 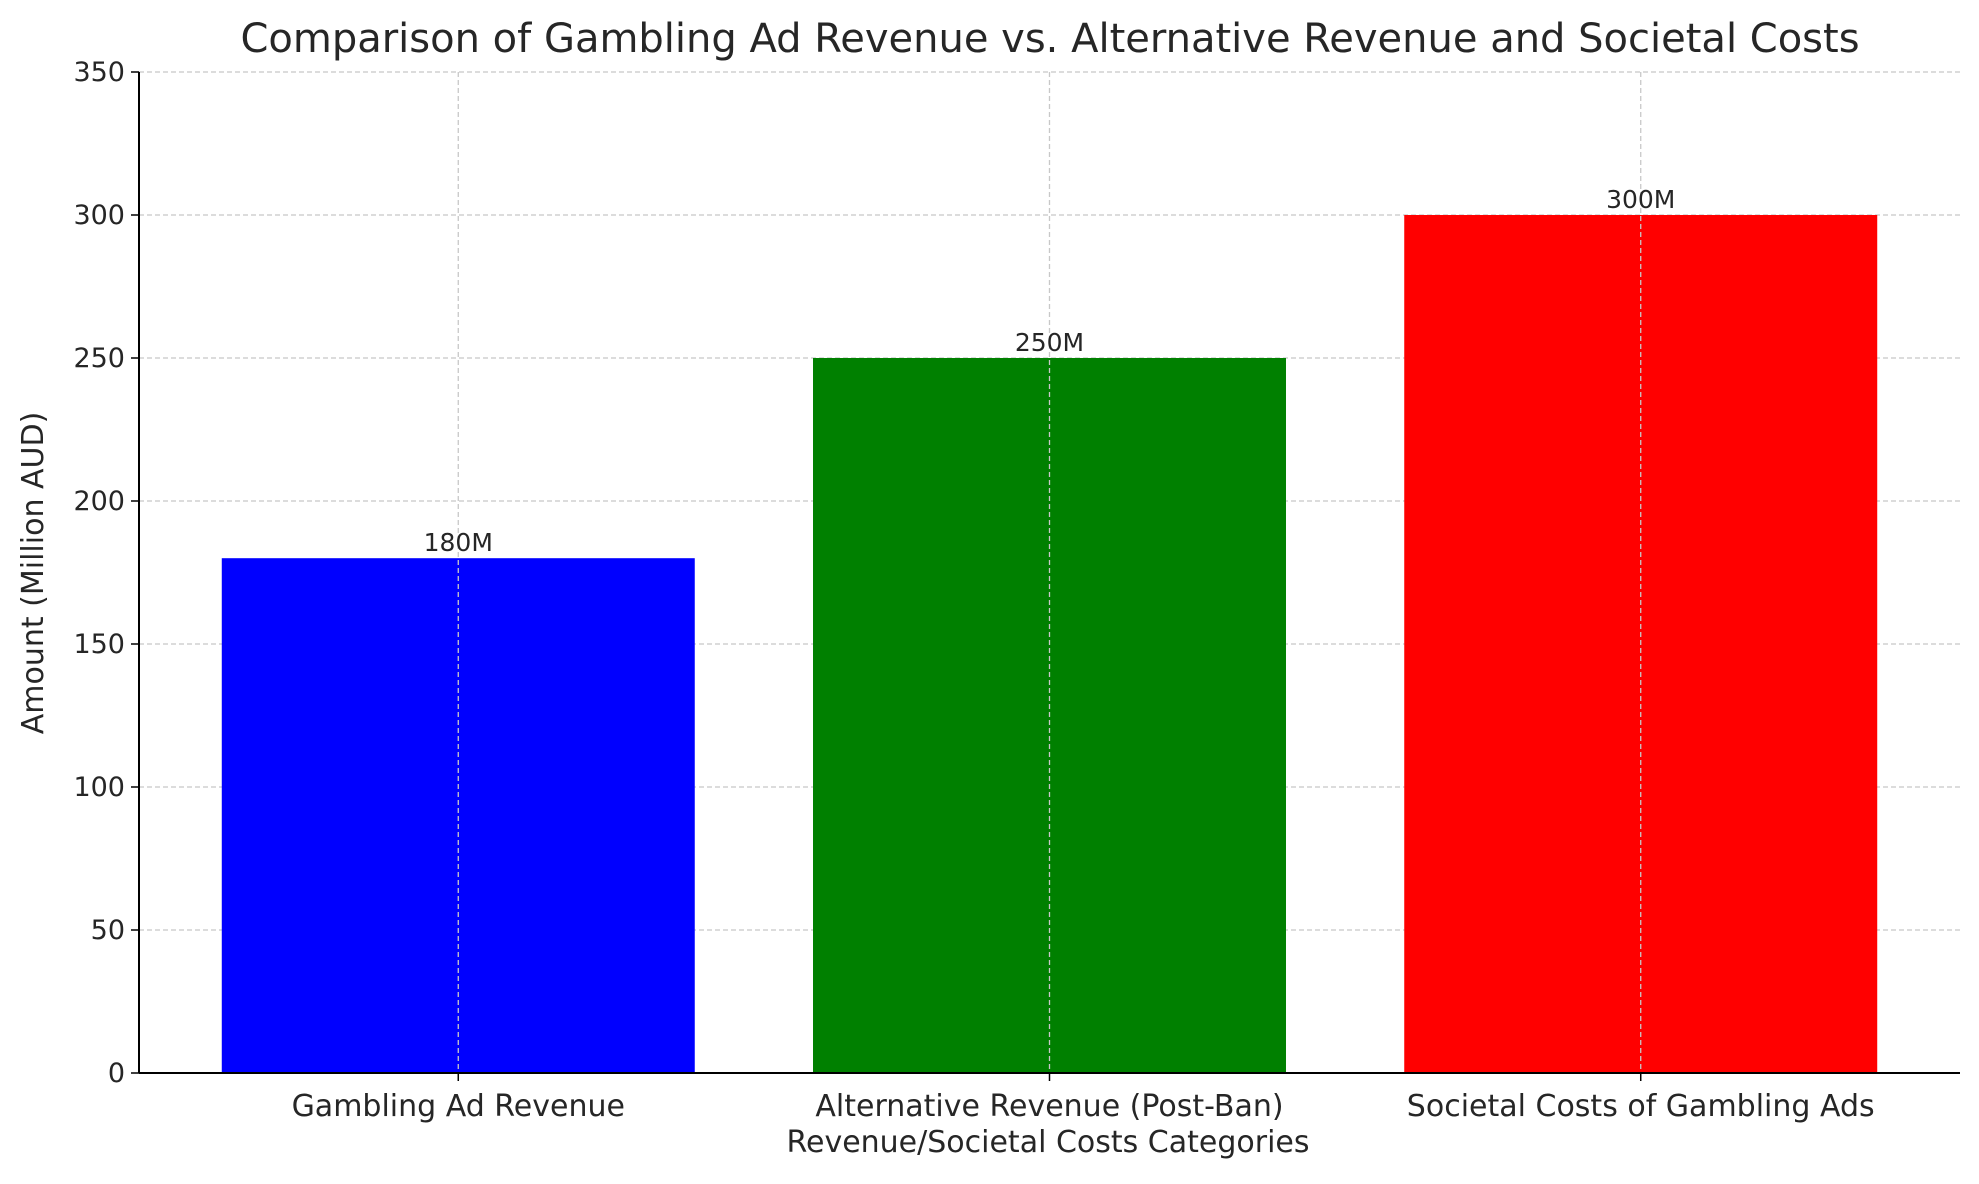 What do you see at coordinates (458, 1106) in the screenshot?
I see `x-tick-label: Gambling Ad Revenue` at bounding box center [458, 1106].